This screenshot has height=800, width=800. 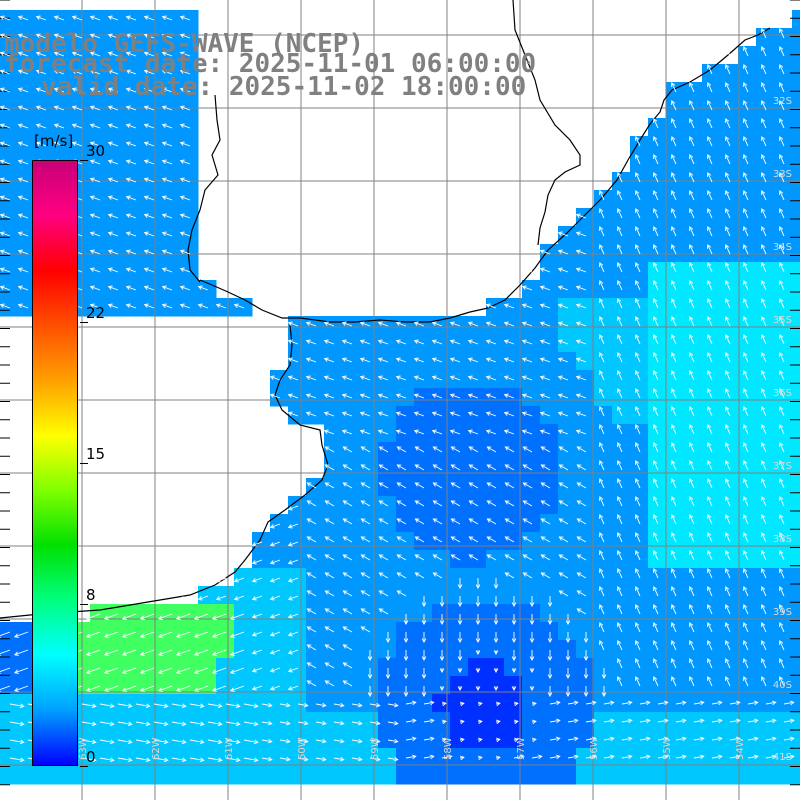 I want to click on model-title: modelo GEFS-WAVE (NCEP), so click(x=184, y=44).